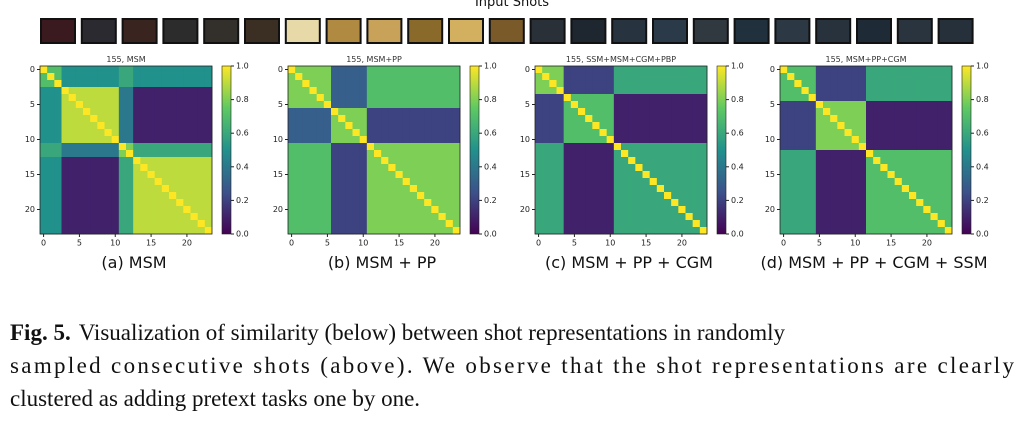 This screenshot has height=425, width=1024. Describe the element at coordinates (221, 31) in the screenshot. I see `shot-image` at that location.